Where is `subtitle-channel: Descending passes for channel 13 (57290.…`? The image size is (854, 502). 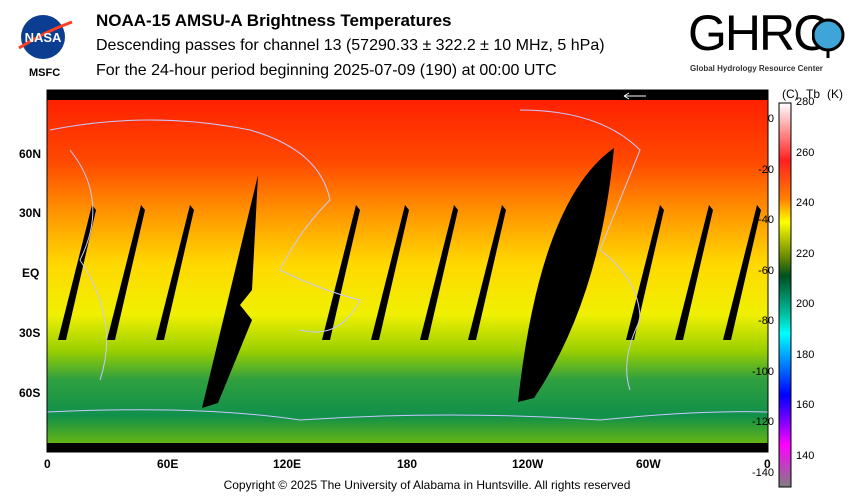
subtitle-channel: Descending passes for channel 13 (57290.… is located at coordinates (350, 45).